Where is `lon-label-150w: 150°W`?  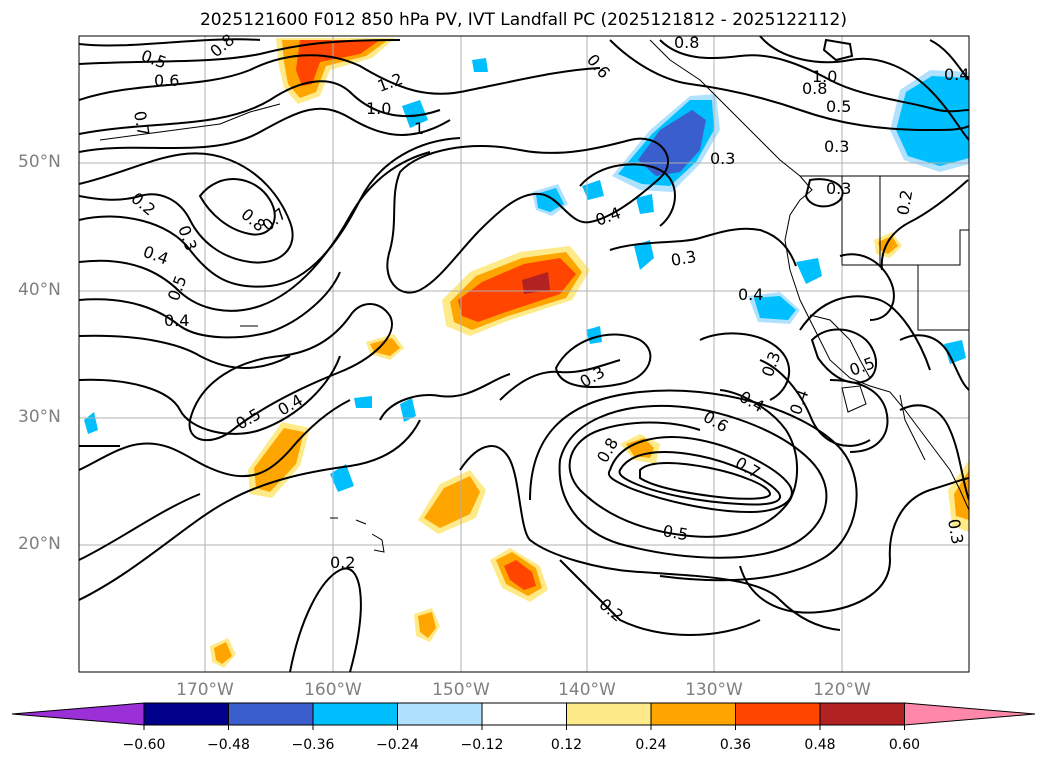 lon-label-150w: 150°W is located at coordinates (461, 690).